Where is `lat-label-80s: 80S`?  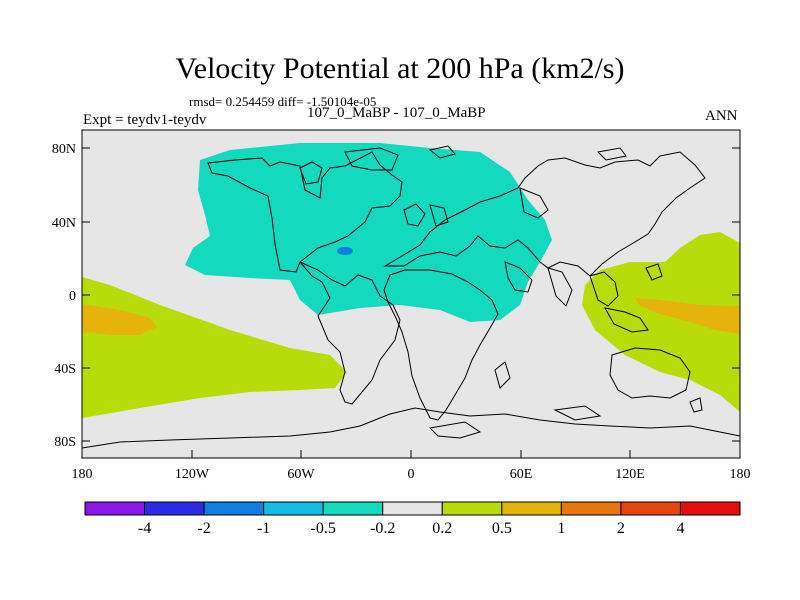
lat-label-80s: 80S is located at coordinates (65, 442).